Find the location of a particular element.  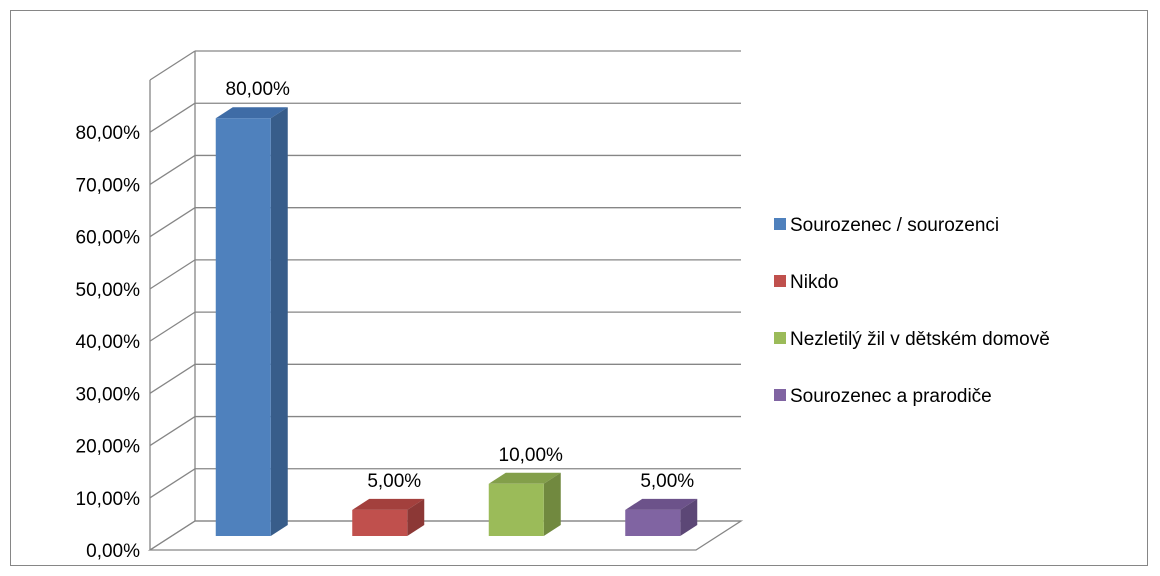

data-label: 10,00% is located at coordinates (531, 455).